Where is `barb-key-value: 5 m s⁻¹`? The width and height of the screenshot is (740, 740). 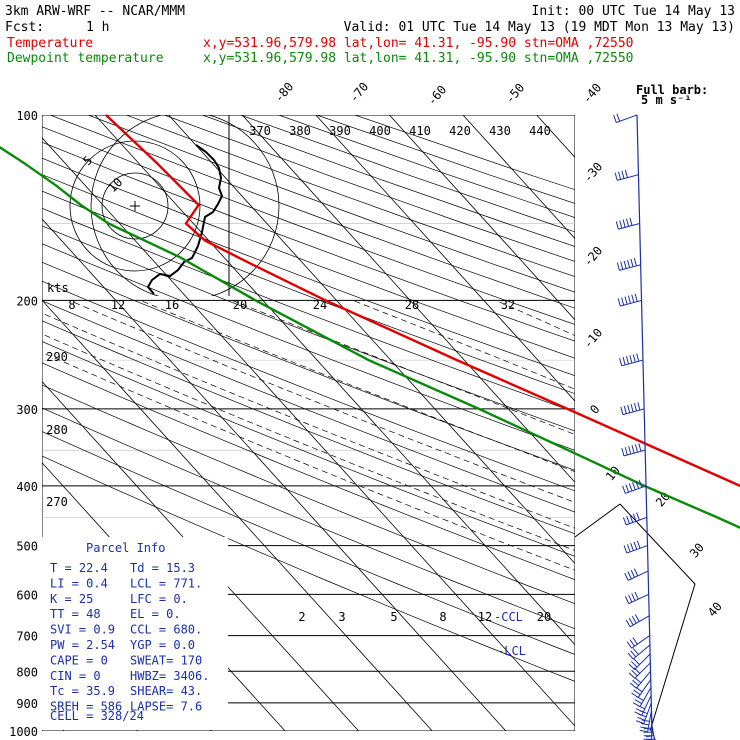
barb-key-value: 5 m s⁻¹ is located at coordinates (666, 100).